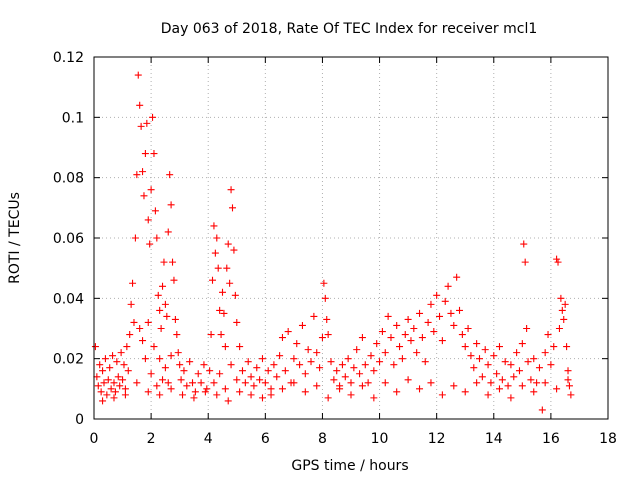 Image resolution: width=640 pixels, height=480 pixels. Describe the element at coordinates (353, 439) in the screenshot. I see `x-tick-labels: 0 2 4 6 8 10 12 14 16 18` at that location.